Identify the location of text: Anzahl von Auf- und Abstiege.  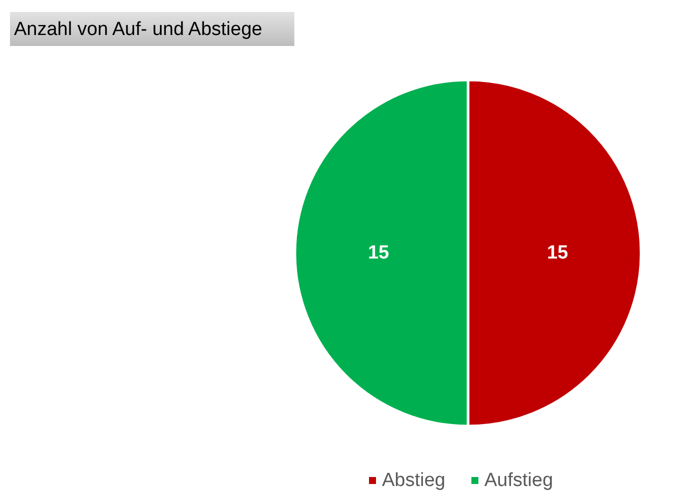
(138, 29).